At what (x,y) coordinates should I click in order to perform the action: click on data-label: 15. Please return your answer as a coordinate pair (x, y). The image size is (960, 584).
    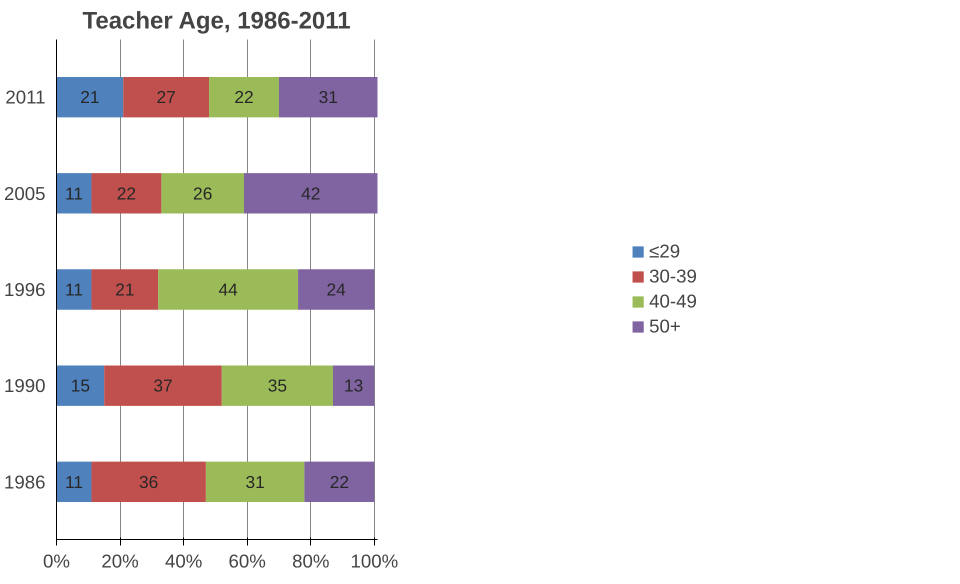
    Looking at the image, I should click on (80, 386).